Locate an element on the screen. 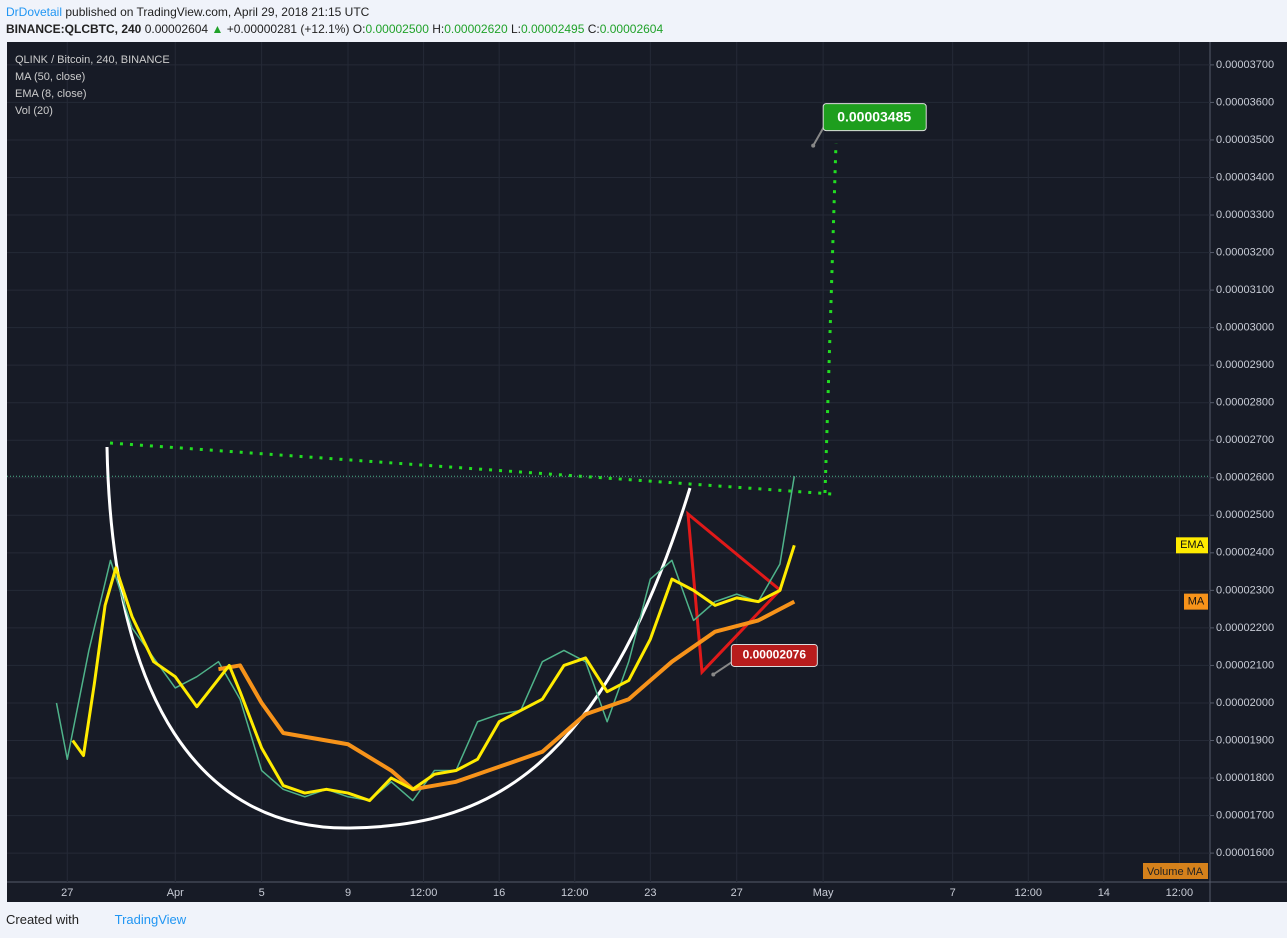 This screenshot has height=938, width=1287. annotation-label: 0.00002076 is located at coordinates (775, 655).